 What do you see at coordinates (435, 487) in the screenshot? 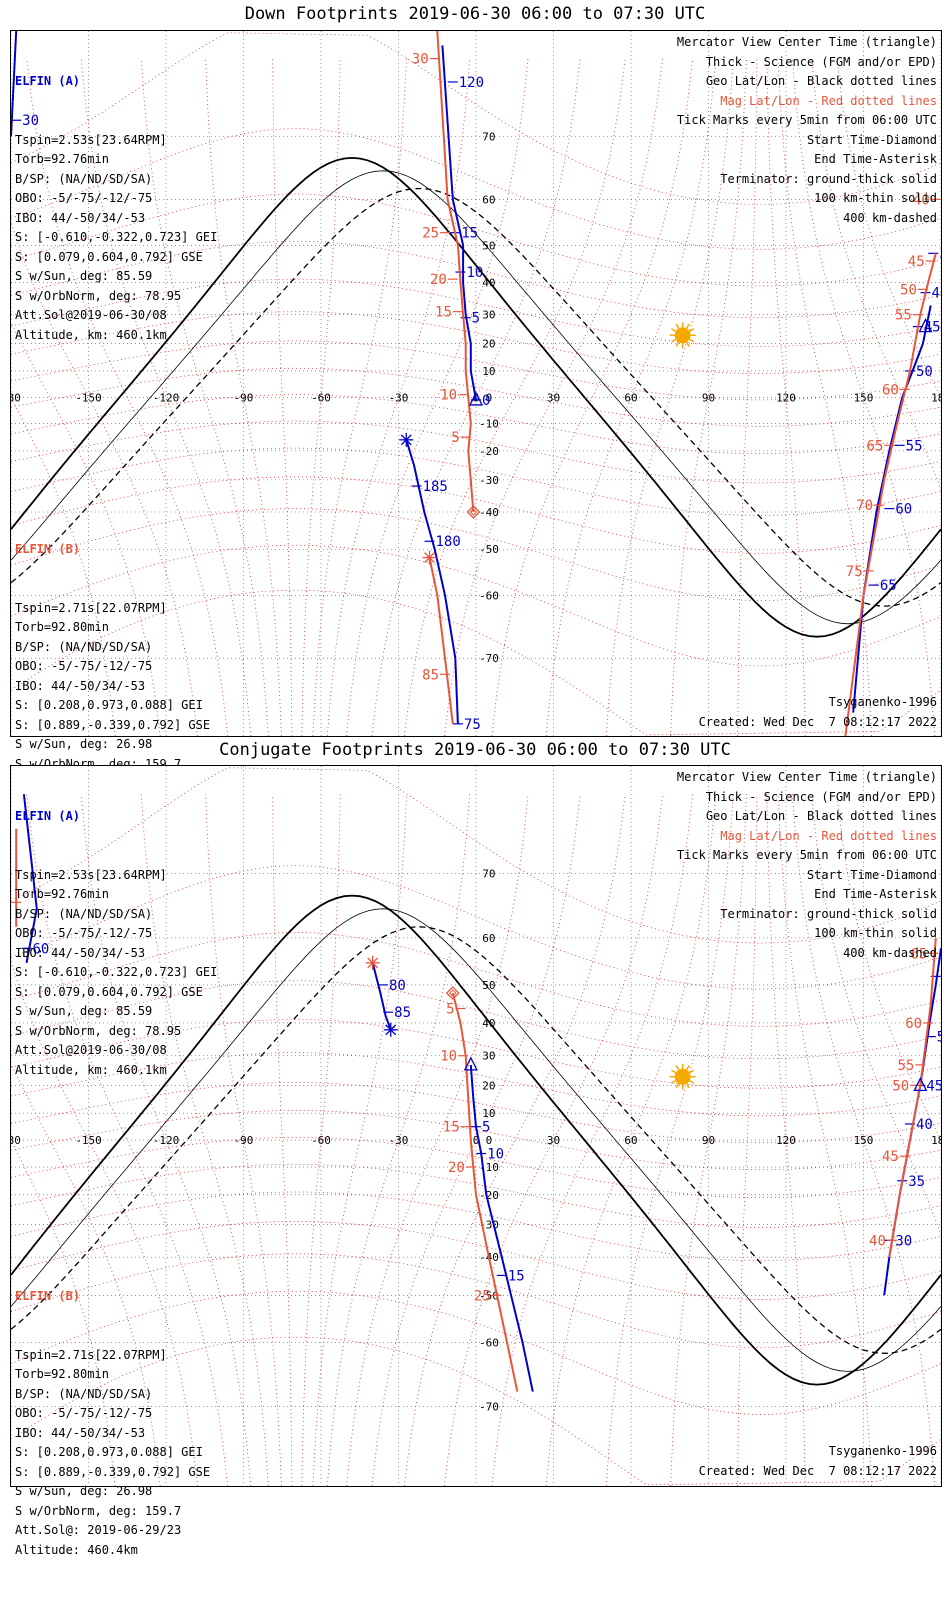
I see `track-tick-label: 185` at bounding box center [435, 487].